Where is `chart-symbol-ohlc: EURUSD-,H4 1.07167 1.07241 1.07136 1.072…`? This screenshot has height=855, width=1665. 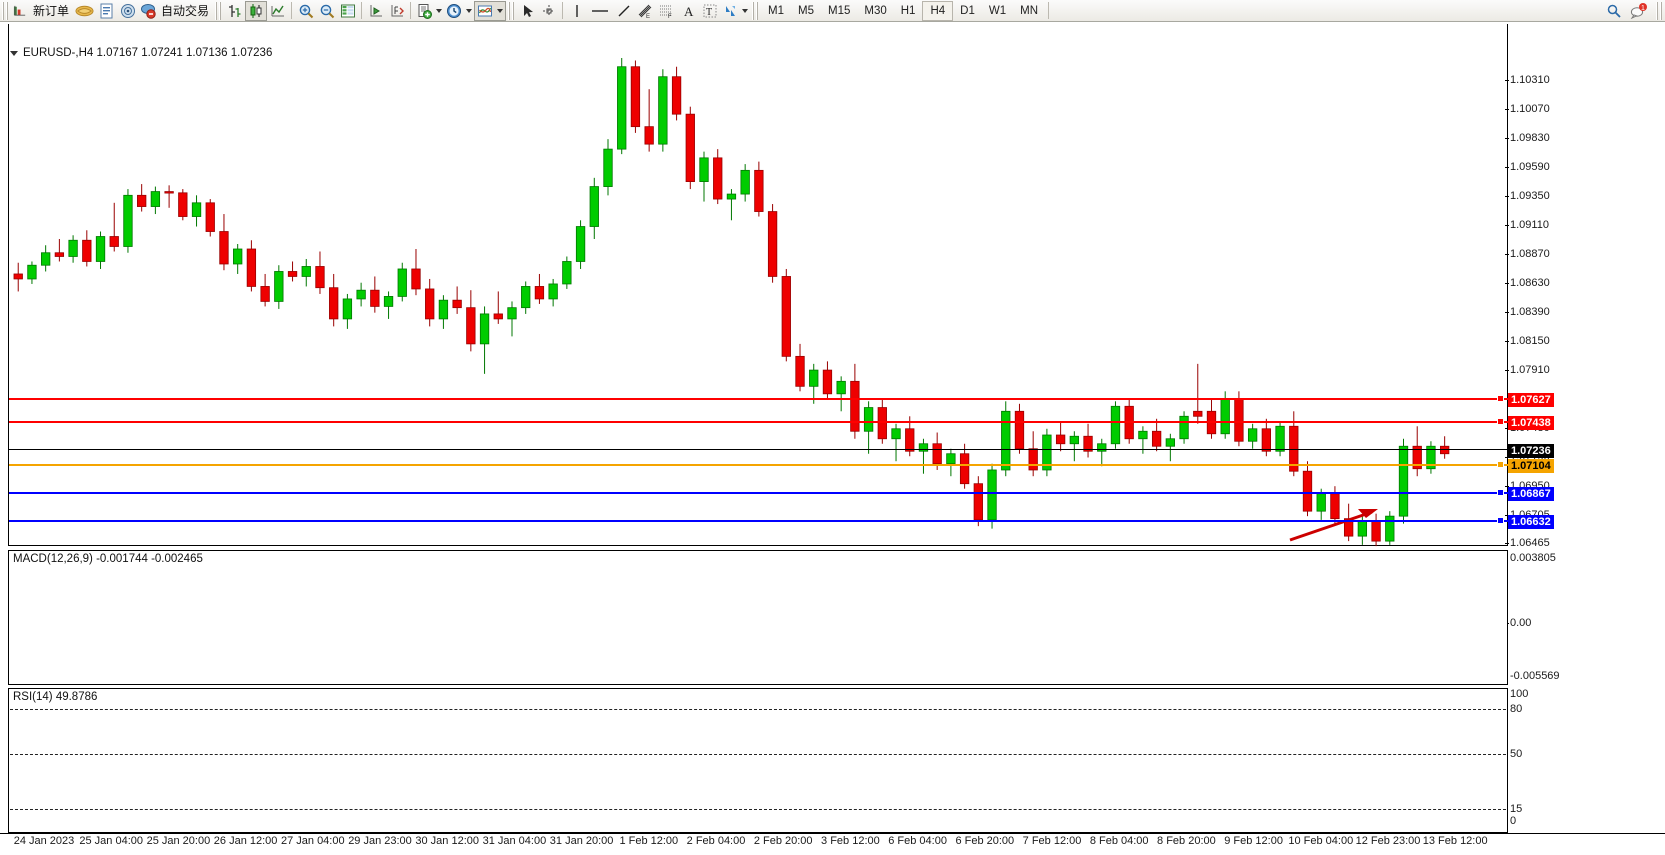 chart-symbol-ohlc: EURUSD-,H4 1.07167 1.07241 1.07136 1.072… is located at coordinates (148, 53).